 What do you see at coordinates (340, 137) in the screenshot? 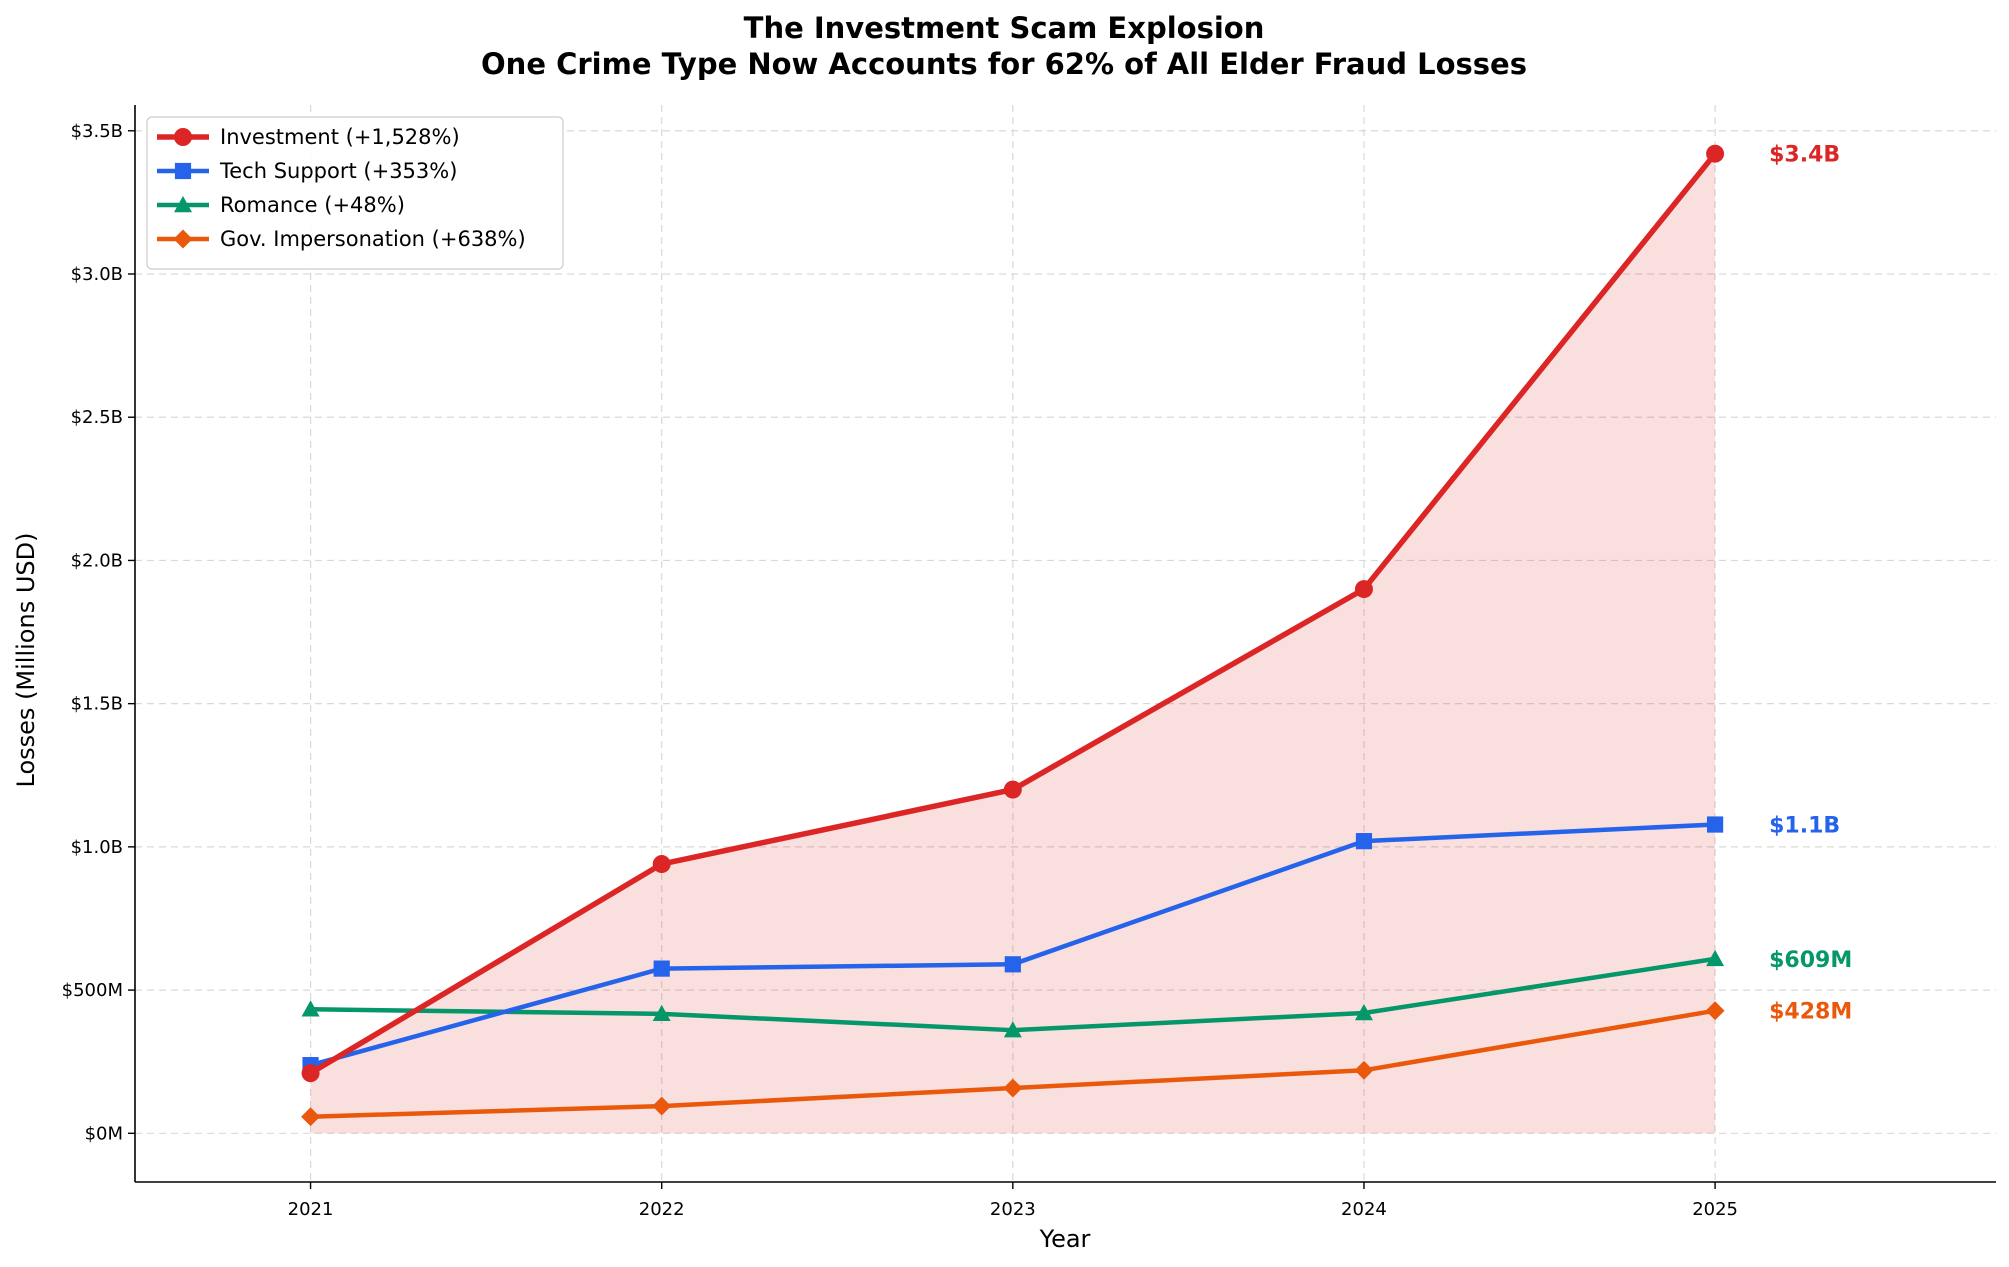
I see `legend-label-0: Investment (+1,528%)` at bounding box center [340, 137].